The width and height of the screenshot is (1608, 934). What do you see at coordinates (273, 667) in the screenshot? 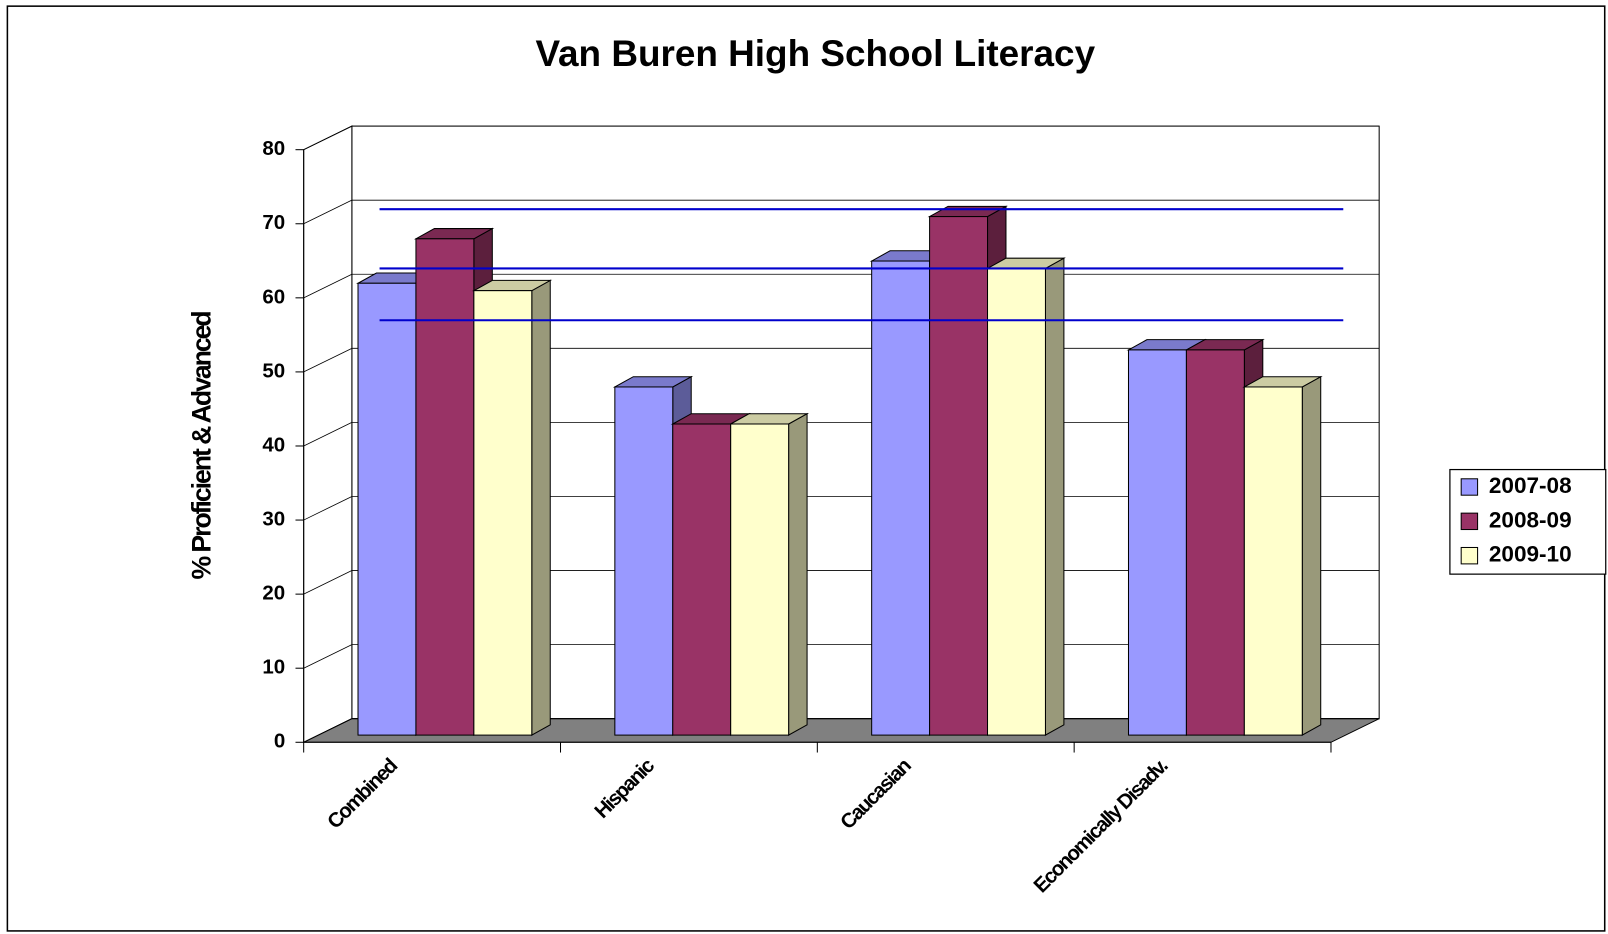
I see `y-tick-label: 10` at bounding box center [273, 667].